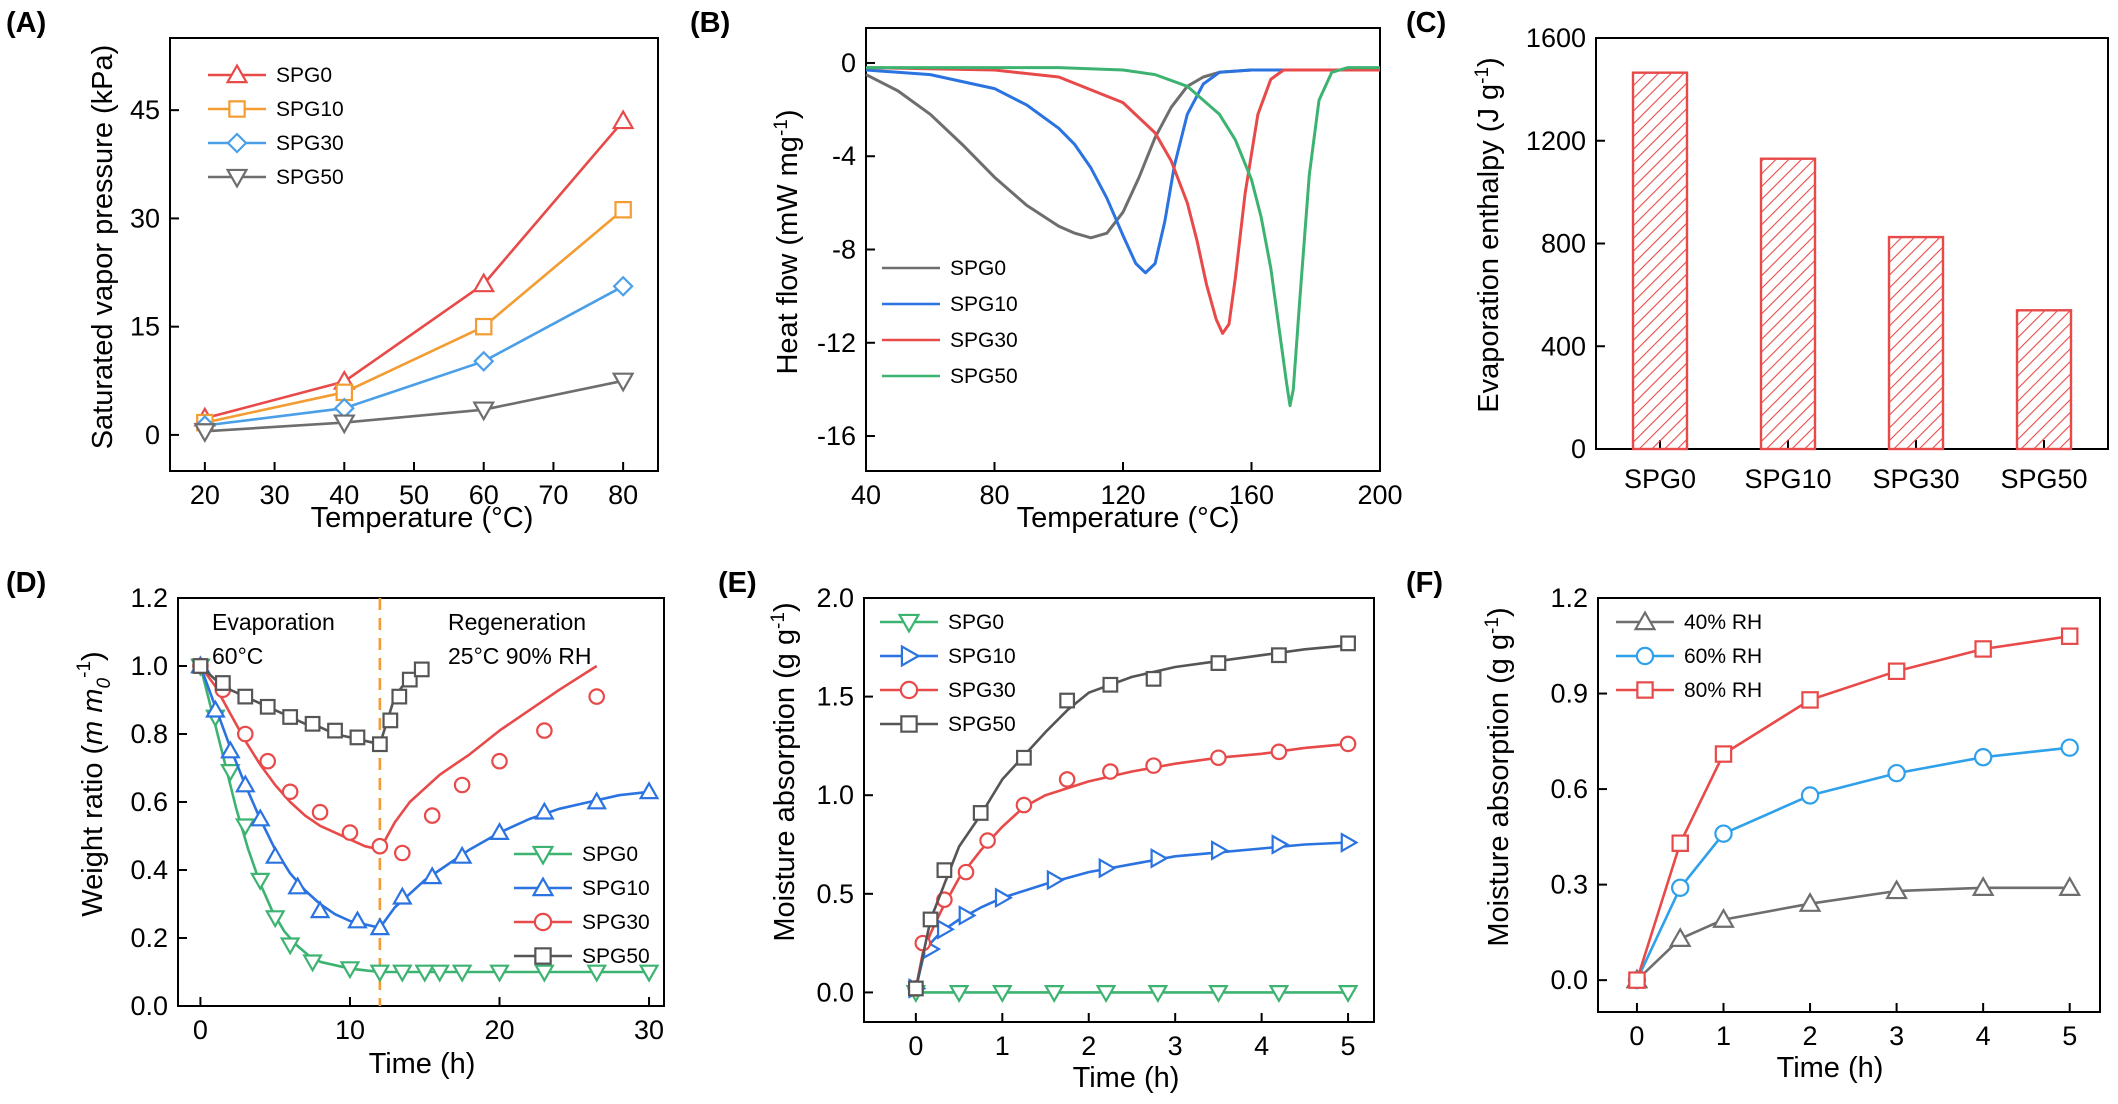 The width and height of the screenshot is (2118, 1104). What do you see at coordinates (149, 802) in the screenshot?
I see `panel-d-y-tick-label: 0.6` at bounding box center [149, 802].